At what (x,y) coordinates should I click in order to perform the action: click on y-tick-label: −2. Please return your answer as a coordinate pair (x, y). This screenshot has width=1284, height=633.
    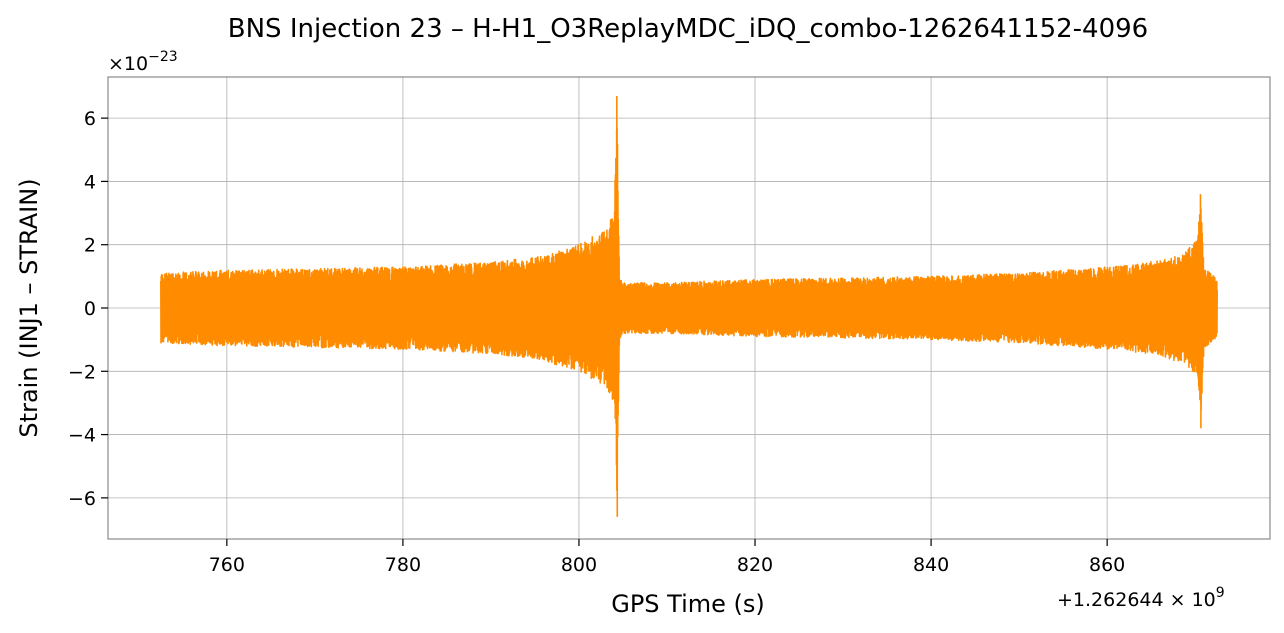
    Looking at the image, I should click on (82, 372).